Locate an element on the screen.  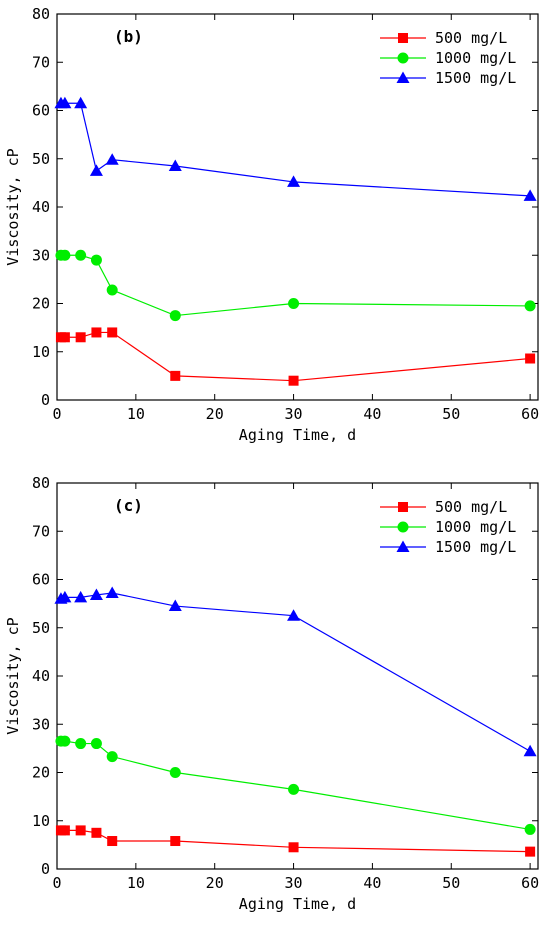
panel-label: (b) is located at coordinates (128, 36).